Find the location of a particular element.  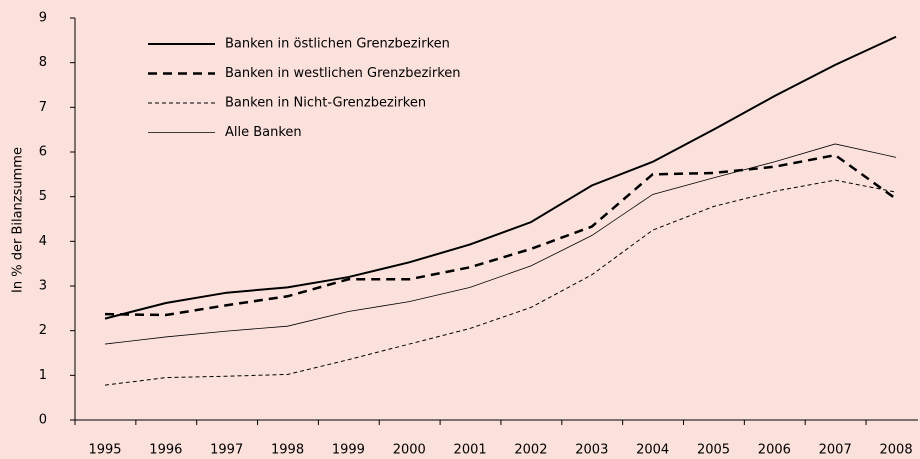

y-tick-label: 5 is located at coordinates (43, 196).